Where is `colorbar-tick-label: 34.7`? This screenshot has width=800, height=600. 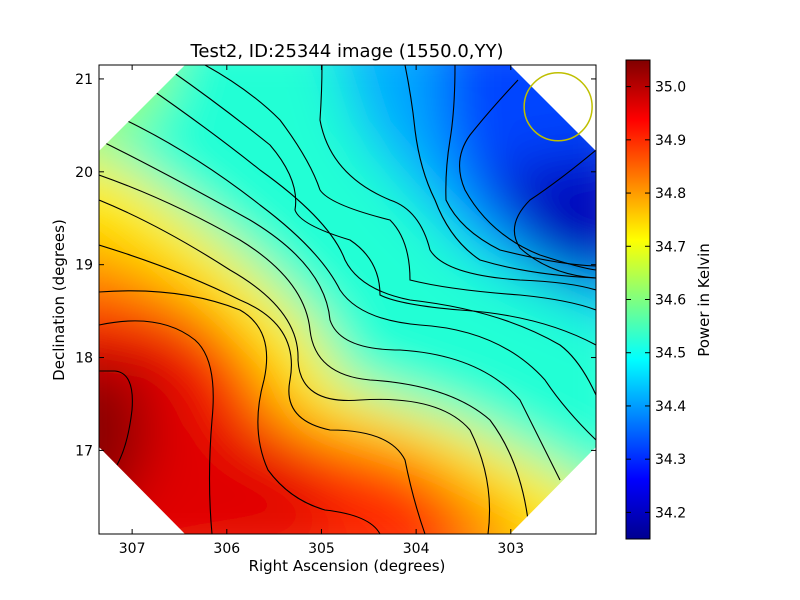 colorbar-tick-label: 34.7 is located at coordinates (670, 247).